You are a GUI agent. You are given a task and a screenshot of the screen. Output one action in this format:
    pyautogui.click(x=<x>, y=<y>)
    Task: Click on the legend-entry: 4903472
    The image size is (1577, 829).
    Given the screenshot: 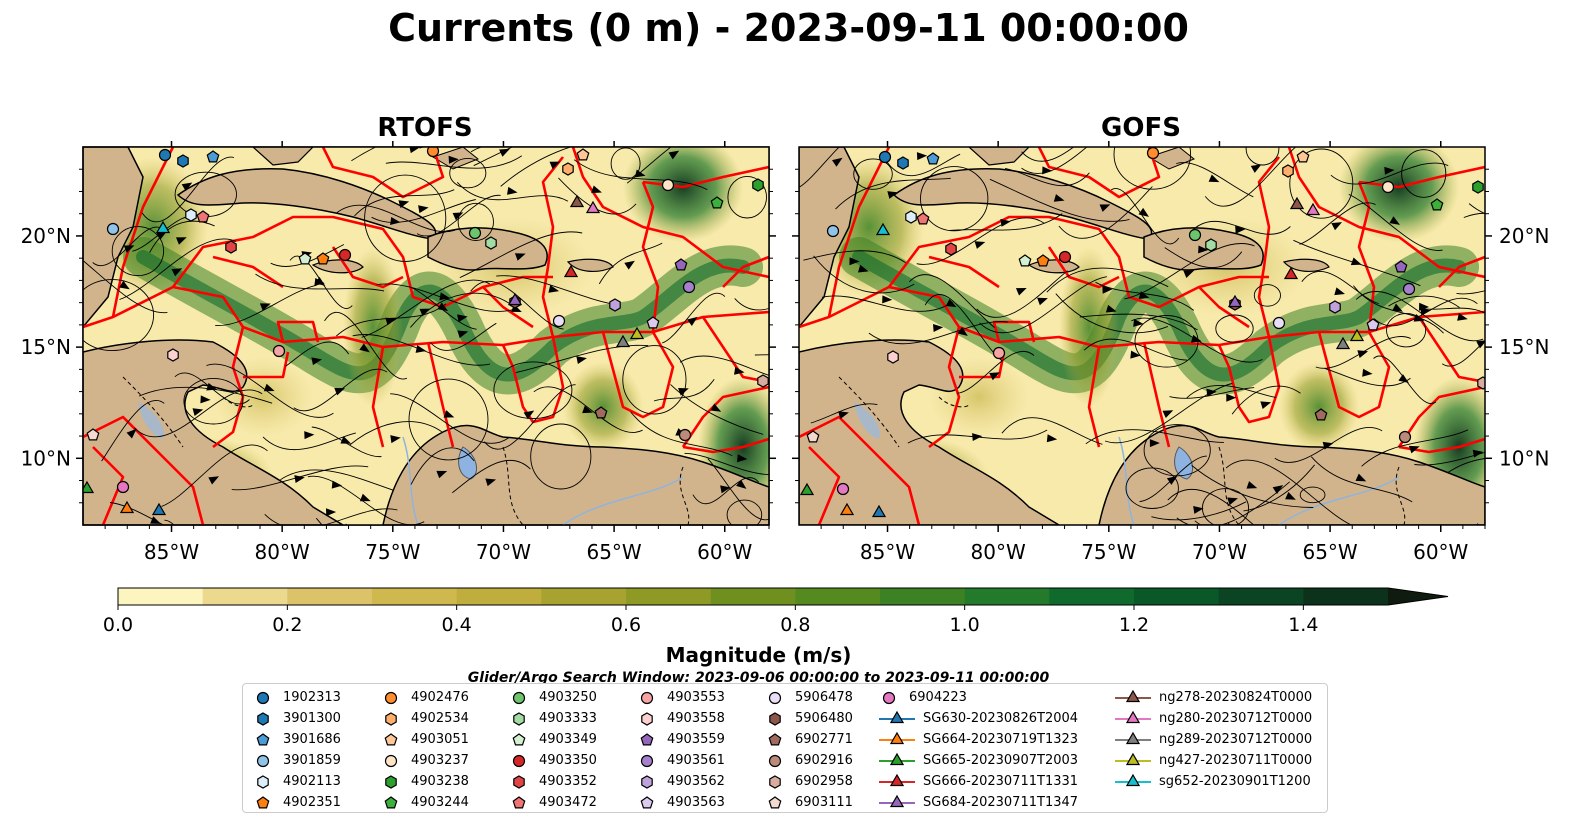 What is the action you would take?
    pyautogui.click(x=552, y=802)
    